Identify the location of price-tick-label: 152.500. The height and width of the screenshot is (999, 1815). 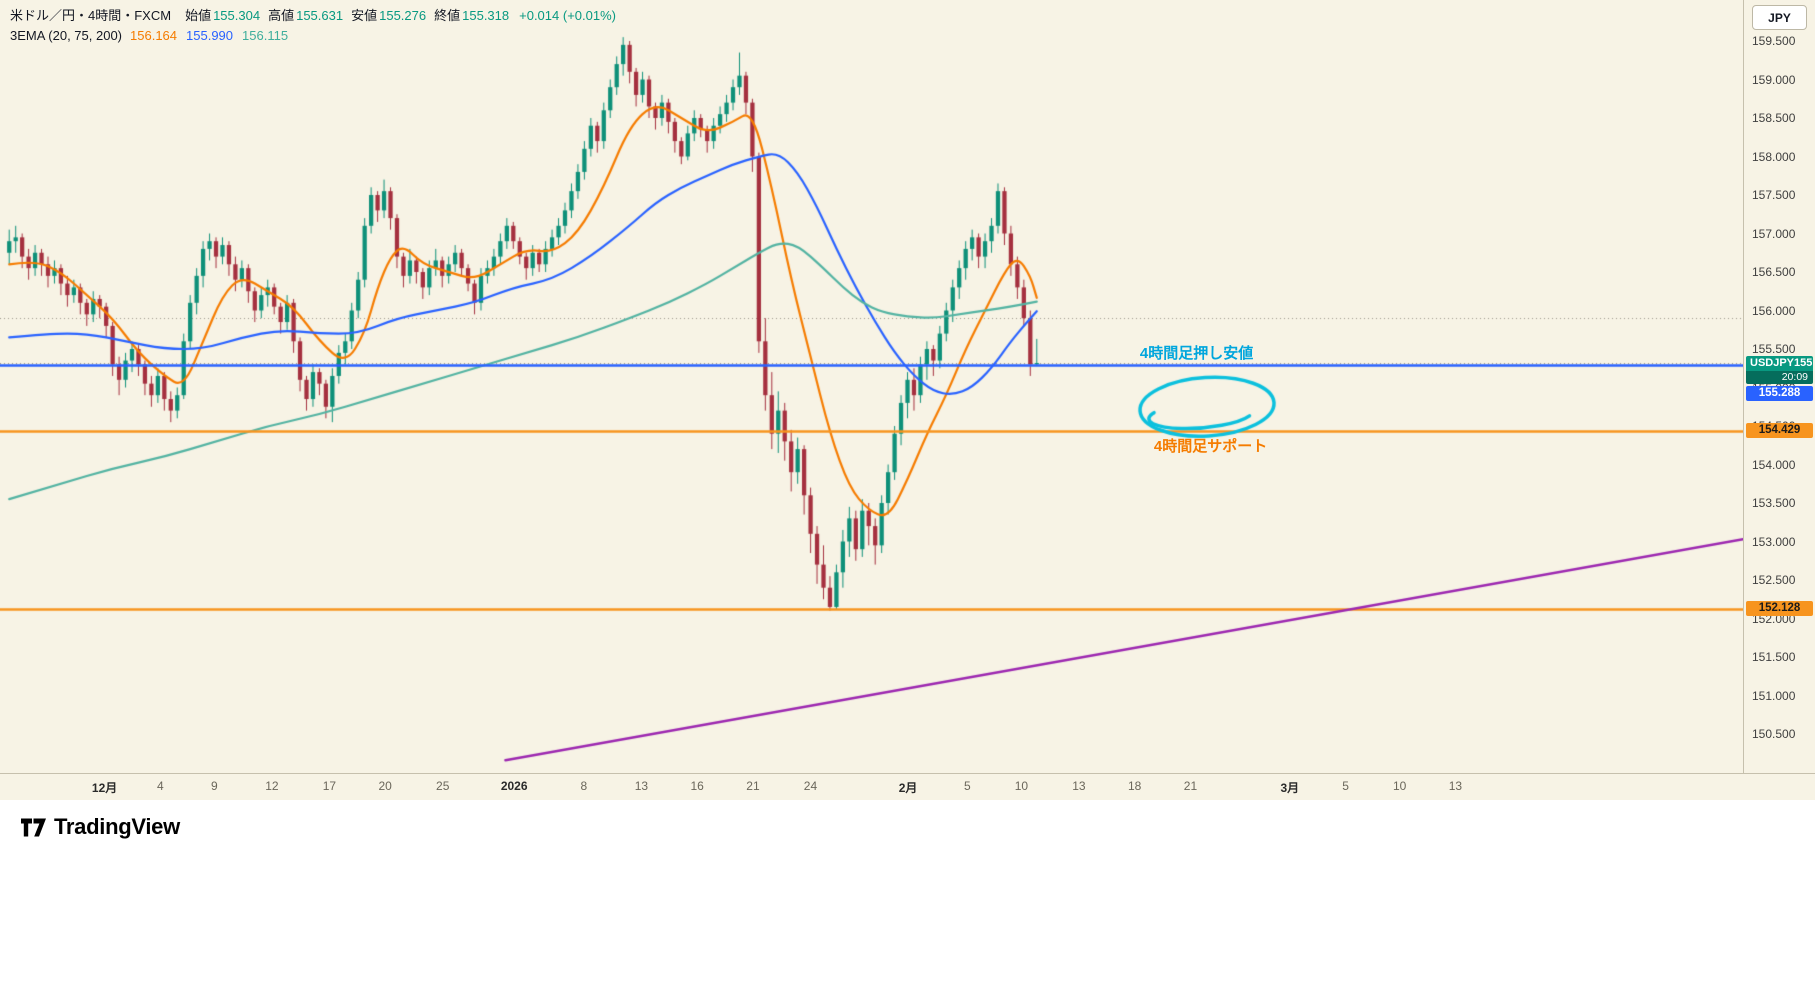
(1774, 580).